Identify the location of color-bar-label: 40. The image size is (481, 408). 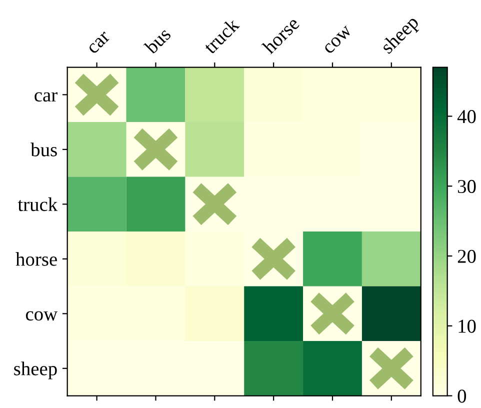
(466, 117).